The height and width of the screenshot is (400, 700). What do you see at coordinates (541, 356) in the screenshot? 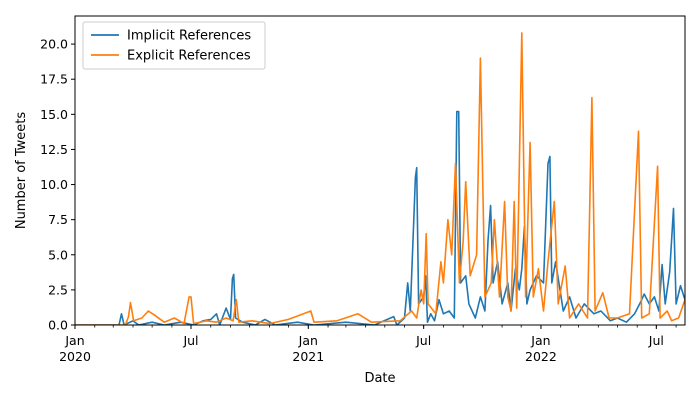
I see `x-tick-year-label: 2022` at bounding box center [541, 356].